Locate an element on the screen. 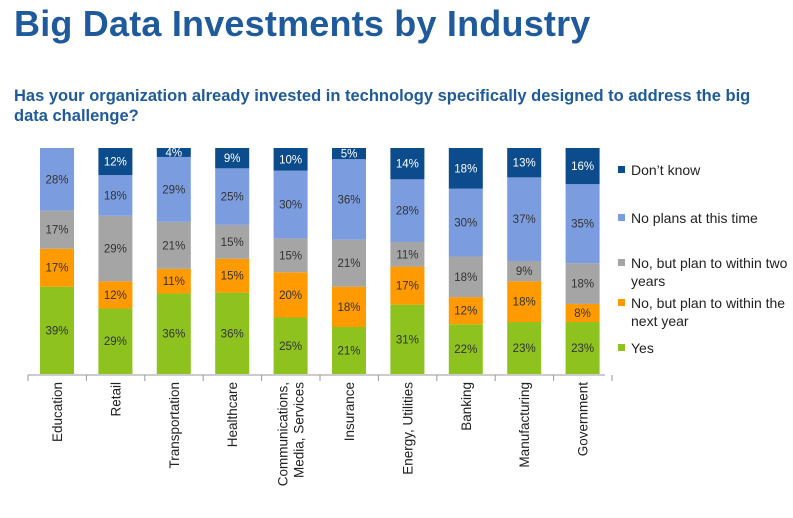 Image resolution: width=793 pixels, height=518 pixels. data-label: 20% is located at coordinates (290, 296).